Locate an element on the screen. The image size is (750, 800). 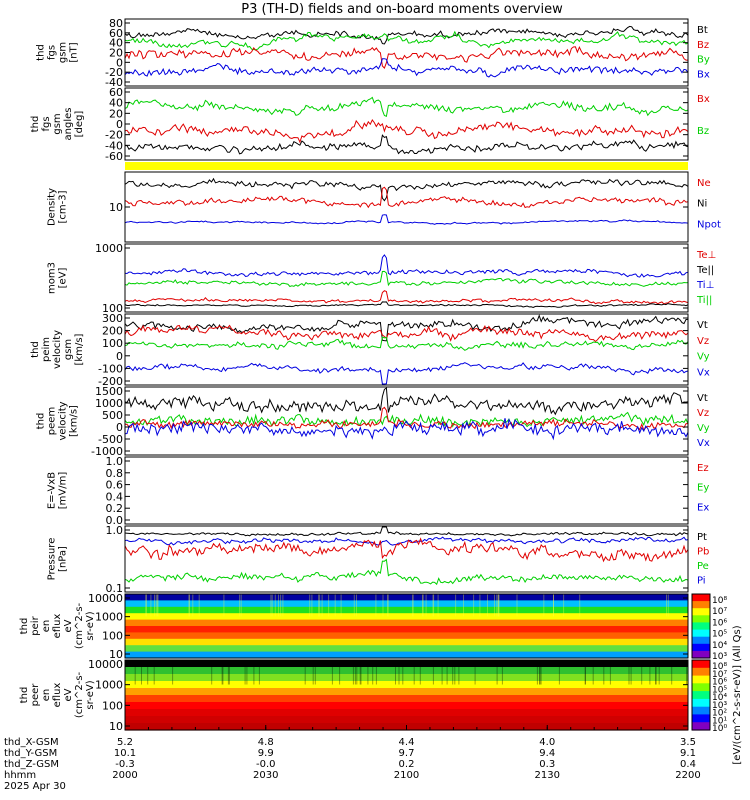
x-row-value: 4.8 is located at coordinates (266, 742).